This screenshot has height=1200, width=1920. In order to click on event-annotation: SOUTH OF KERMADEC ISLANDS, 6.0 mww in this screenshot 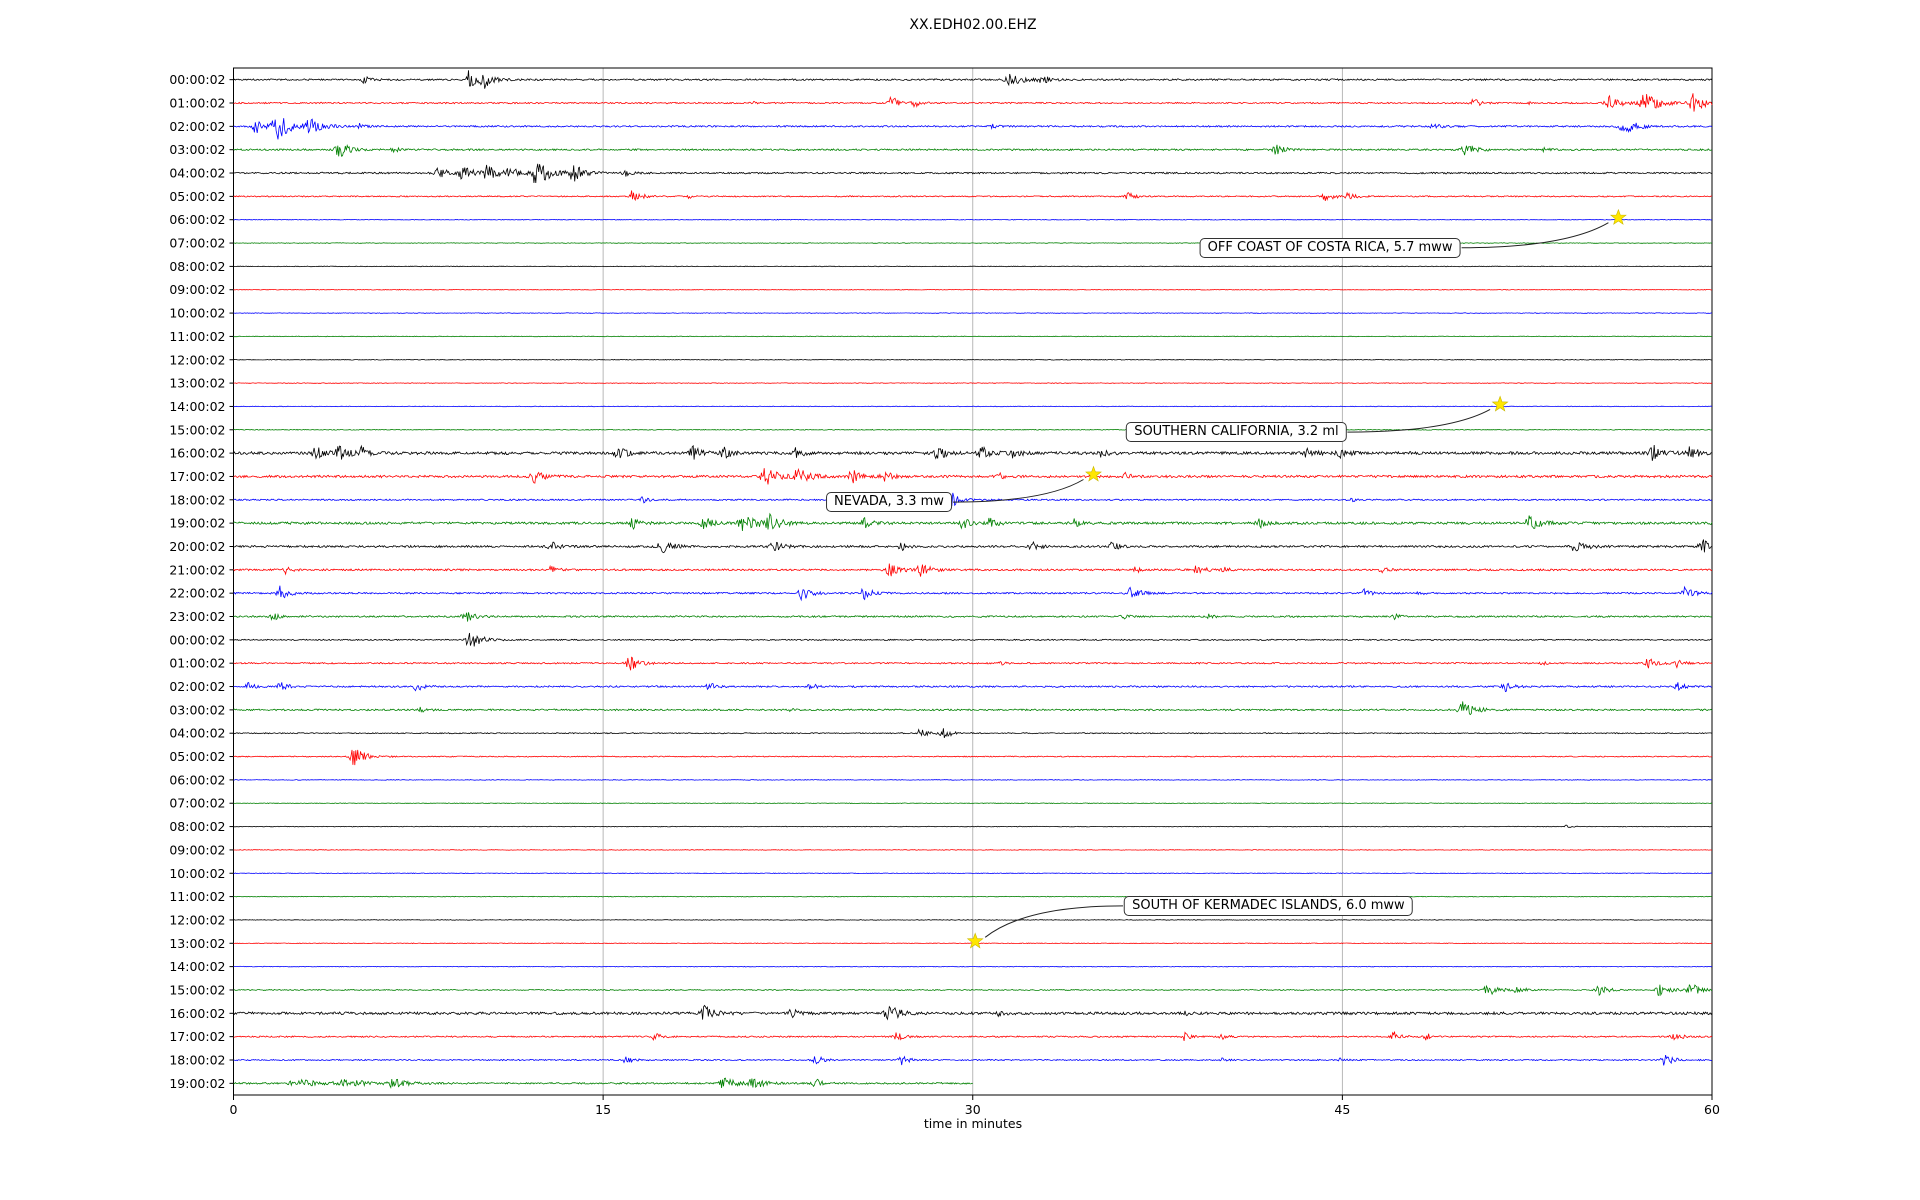, I will do `click(1268, 905)`.